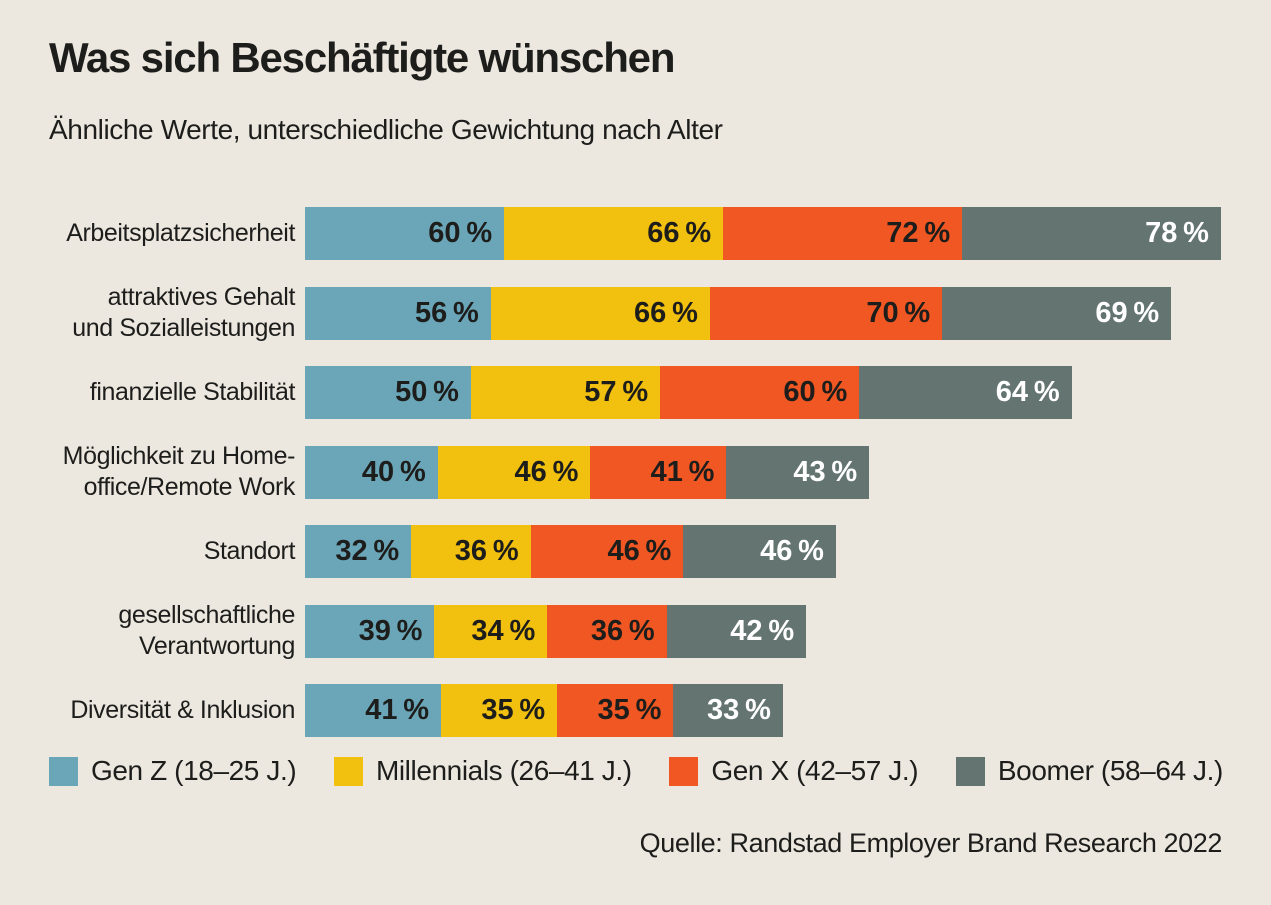  I want to click on segment-value-label: 42 %, so click(762, 630).